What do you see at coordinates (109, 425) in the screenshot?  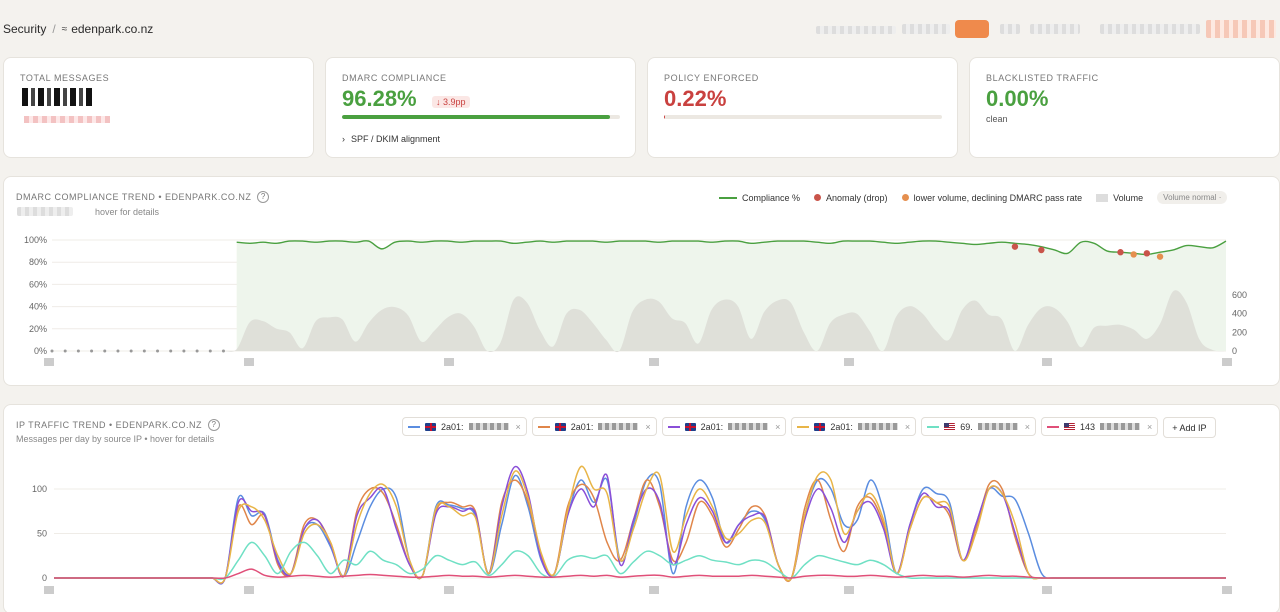 I see `panel-title-text: IP TRAFFIC TREND • EDENPARK.CO.NZ` at bounding box center [109, 425].